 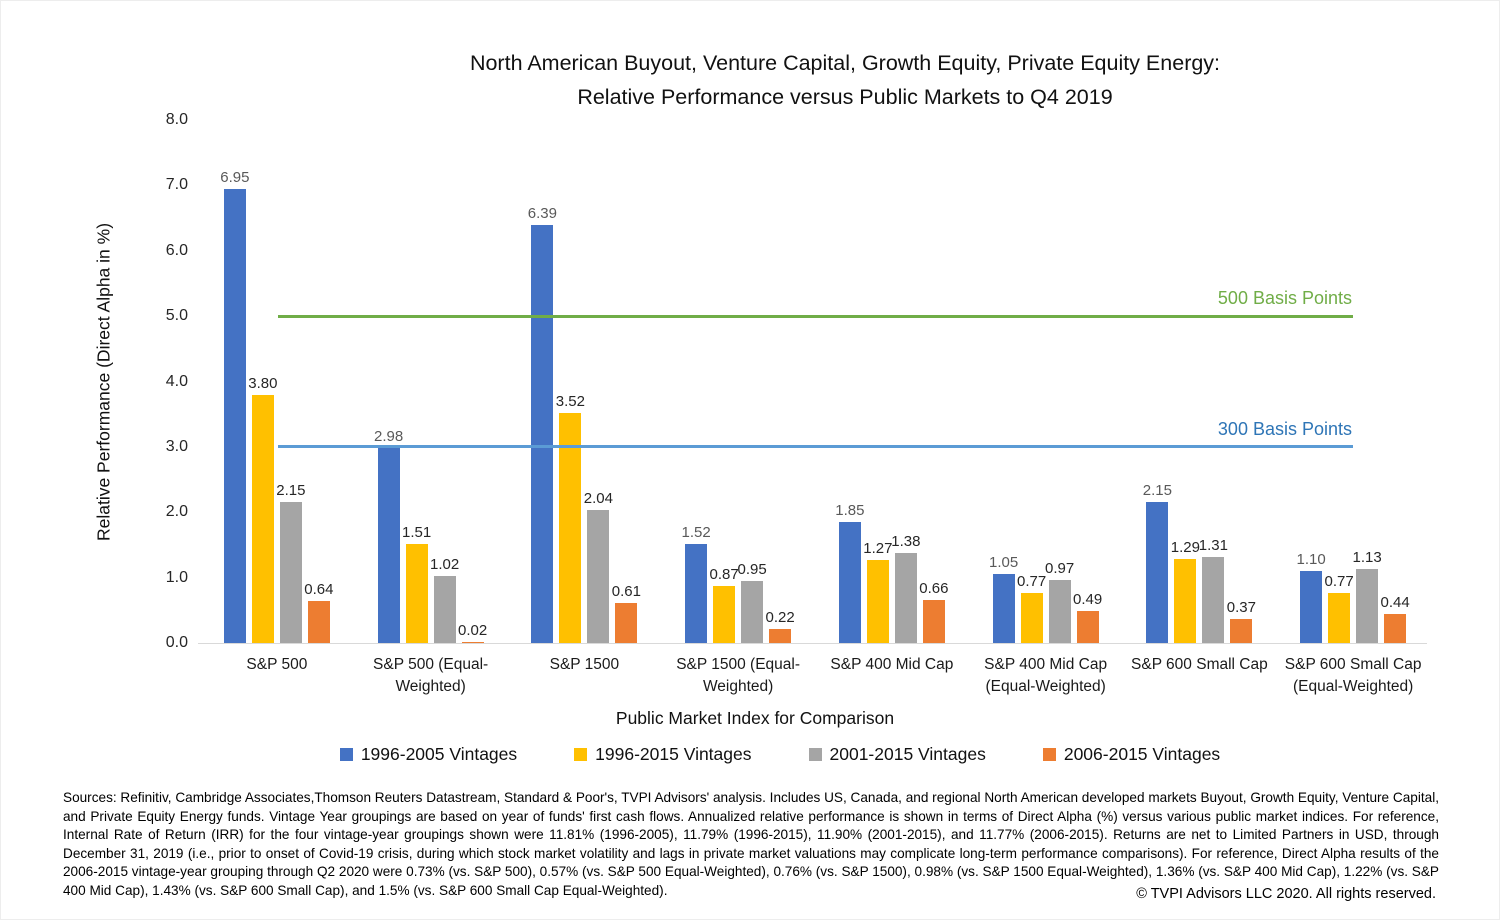 I want to click on legend-label: 1996-2005 Vintages, so click(x=439, y=754).